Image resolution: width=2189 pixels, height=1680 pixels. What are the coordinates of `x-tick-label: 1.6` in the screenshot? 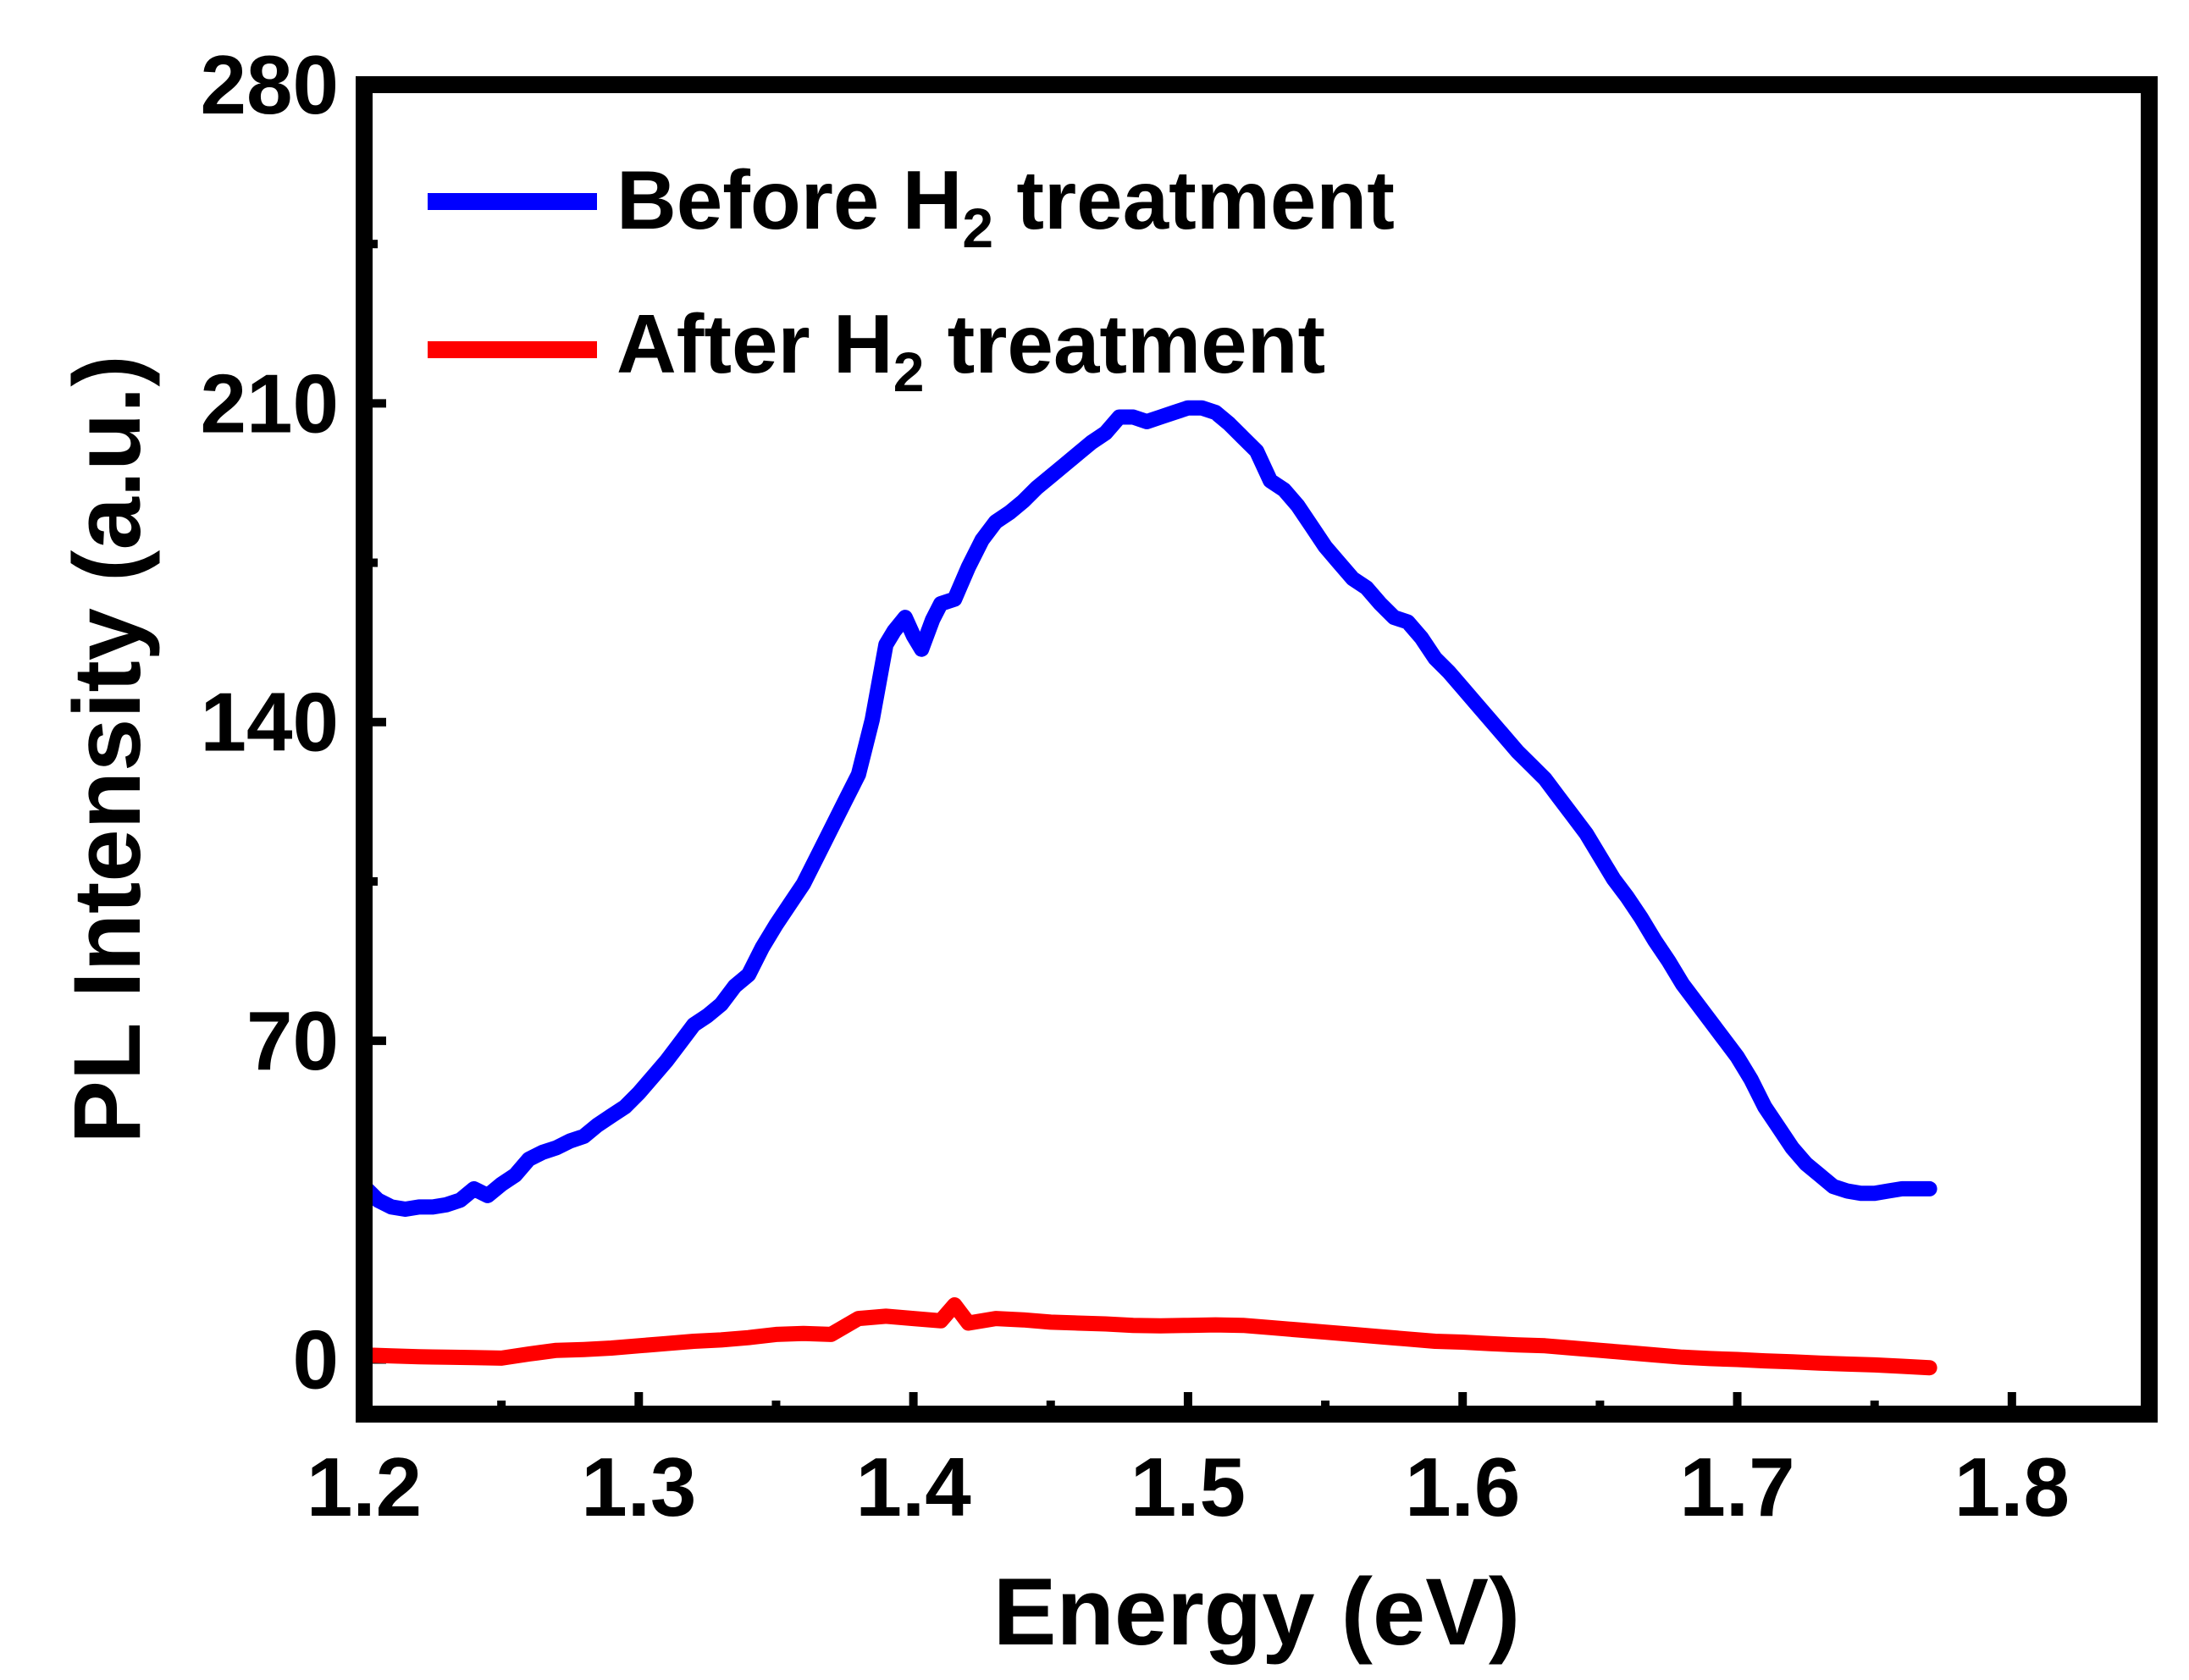 It's located at (1462, 1487).